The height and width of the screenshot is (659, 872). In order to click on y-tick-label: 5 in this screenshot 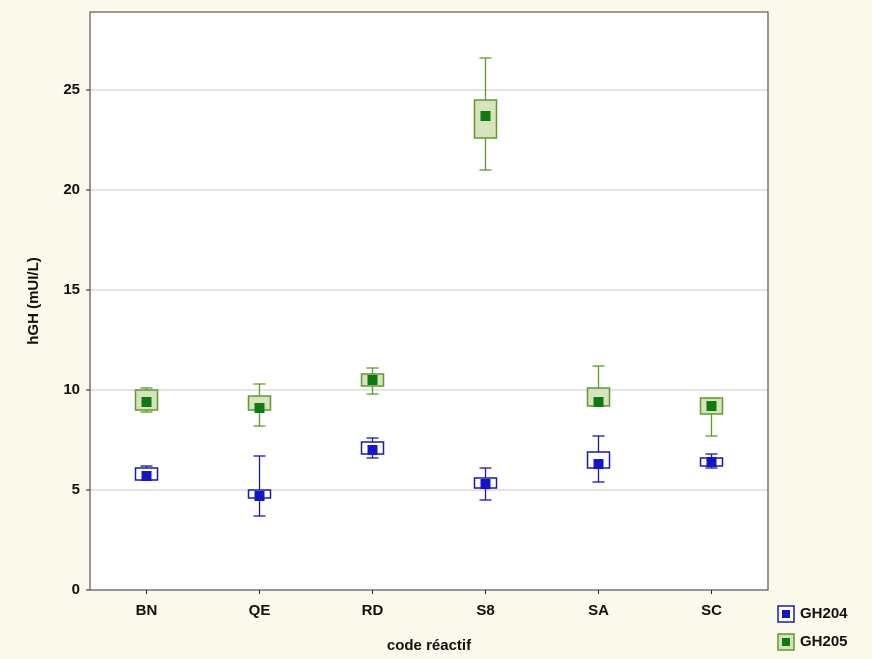, I will do `click(76, 489)`.